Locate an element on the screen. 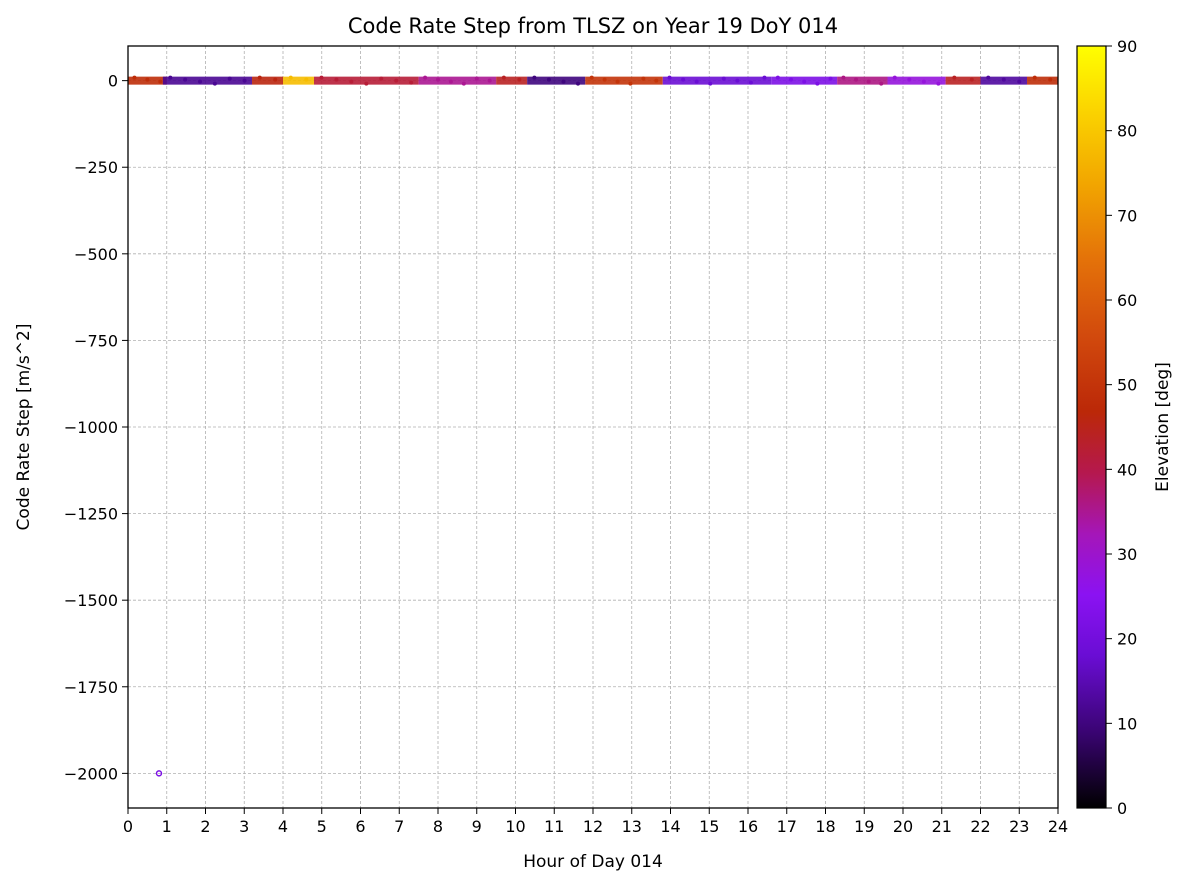 Image resolution: width=1189 pixels, height=886 pixels. x-tick-label: 3 is located at coordinates (244, 826).